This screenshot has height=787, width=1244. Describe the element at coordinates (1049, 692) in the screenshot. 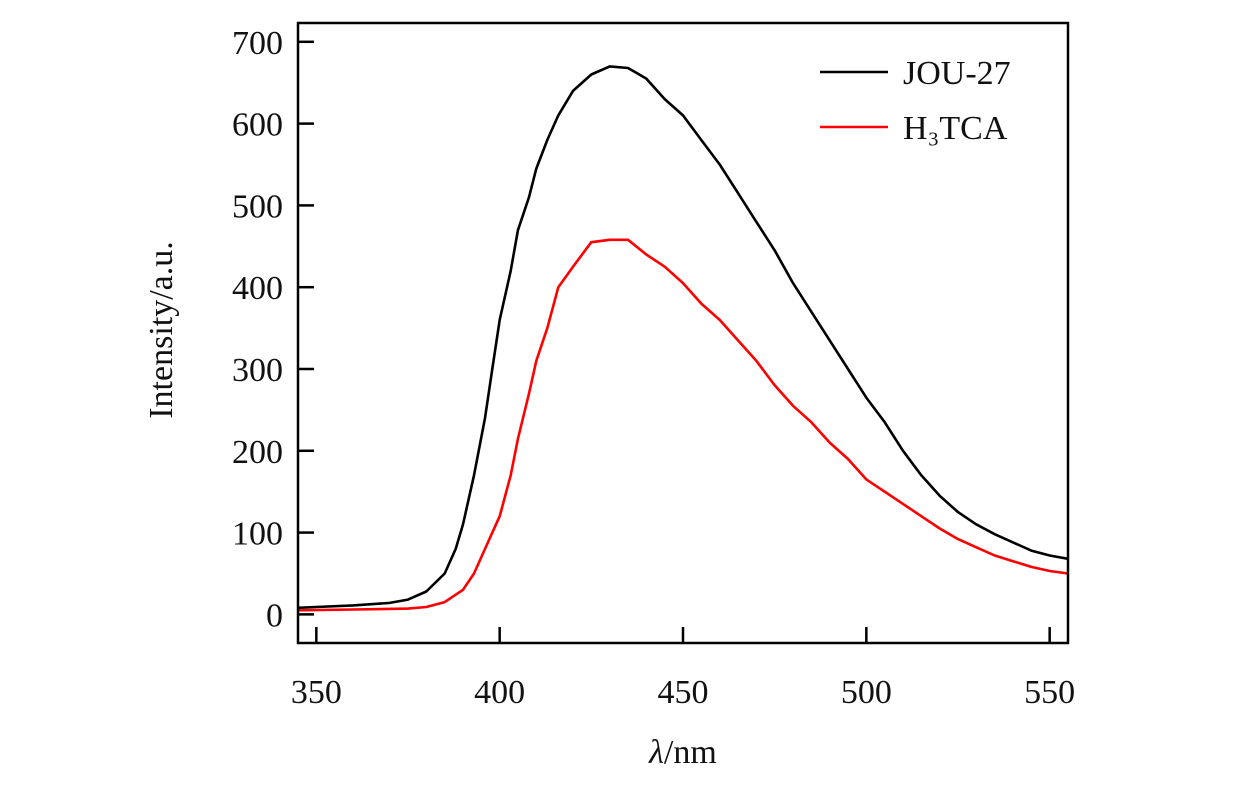

I see `x-tick-label: 550` at that location.